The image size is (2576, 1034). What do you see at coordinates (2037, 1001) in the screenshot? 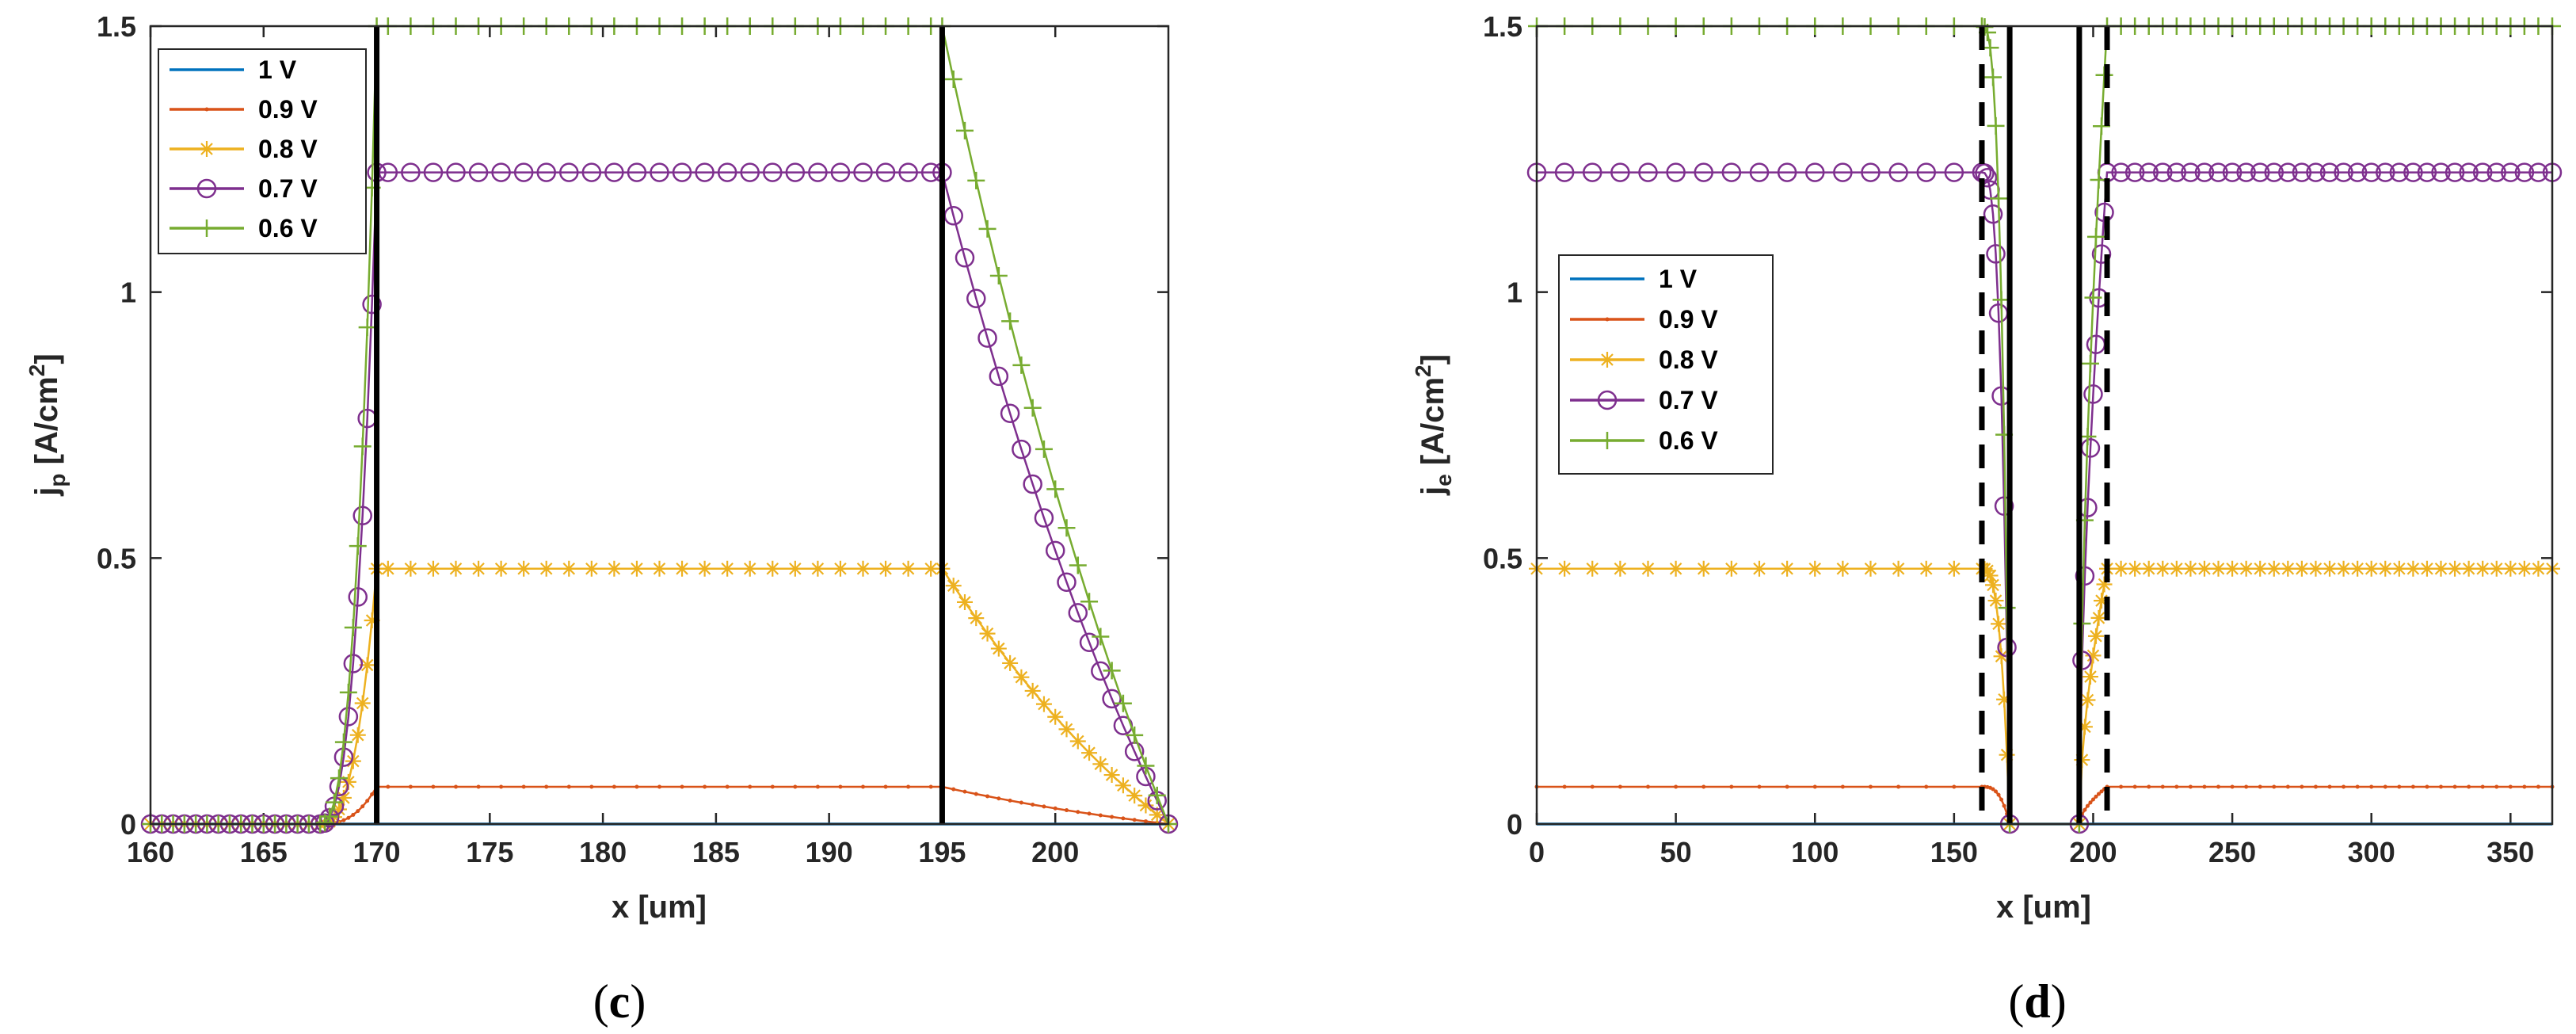
I see `panel-caption-d: (d)` at bounding box center [2037, 1001].